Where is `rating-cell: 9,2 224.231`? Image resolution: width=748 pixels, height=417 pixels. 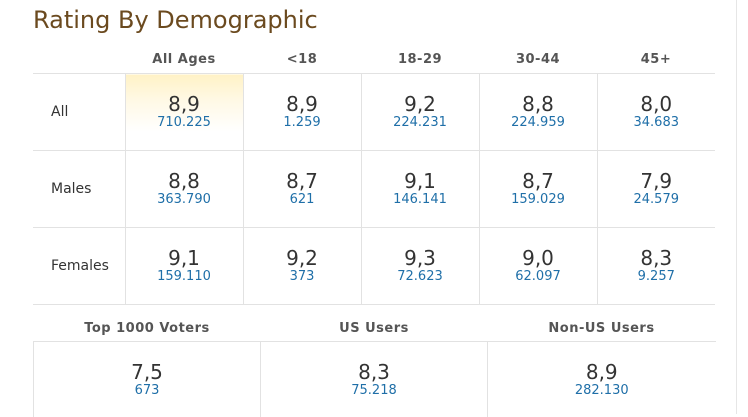
rating-cell: 9,2 224.231 is located at coordinates (420, 112).